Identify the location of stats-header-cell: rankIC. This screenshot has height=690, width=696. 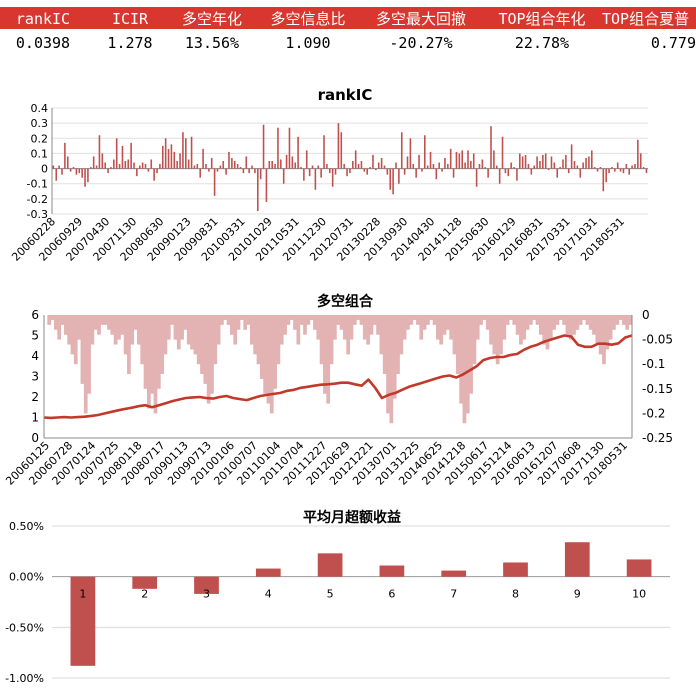
(43, 19).